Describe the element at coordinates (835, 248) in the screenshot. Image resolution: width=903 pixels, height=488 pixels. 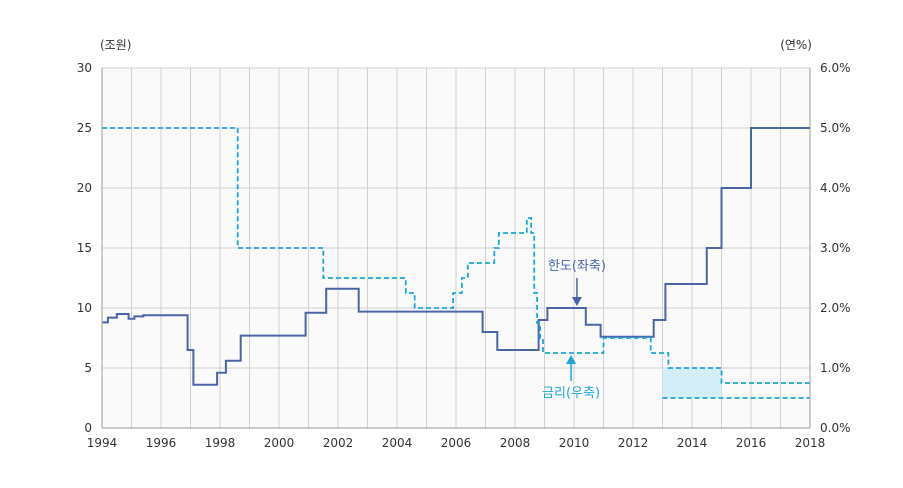
I see `y-right-tick-label: 3.0%` at that location.